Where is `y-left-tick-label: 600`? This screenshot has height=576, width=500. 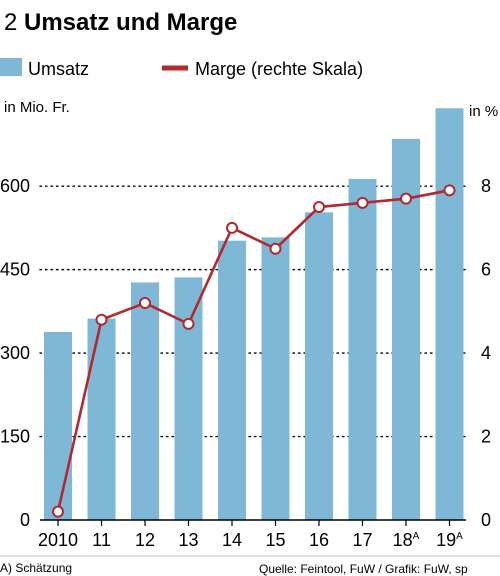
y-left-tick-label: 600 is located at coordinates (15, 186).